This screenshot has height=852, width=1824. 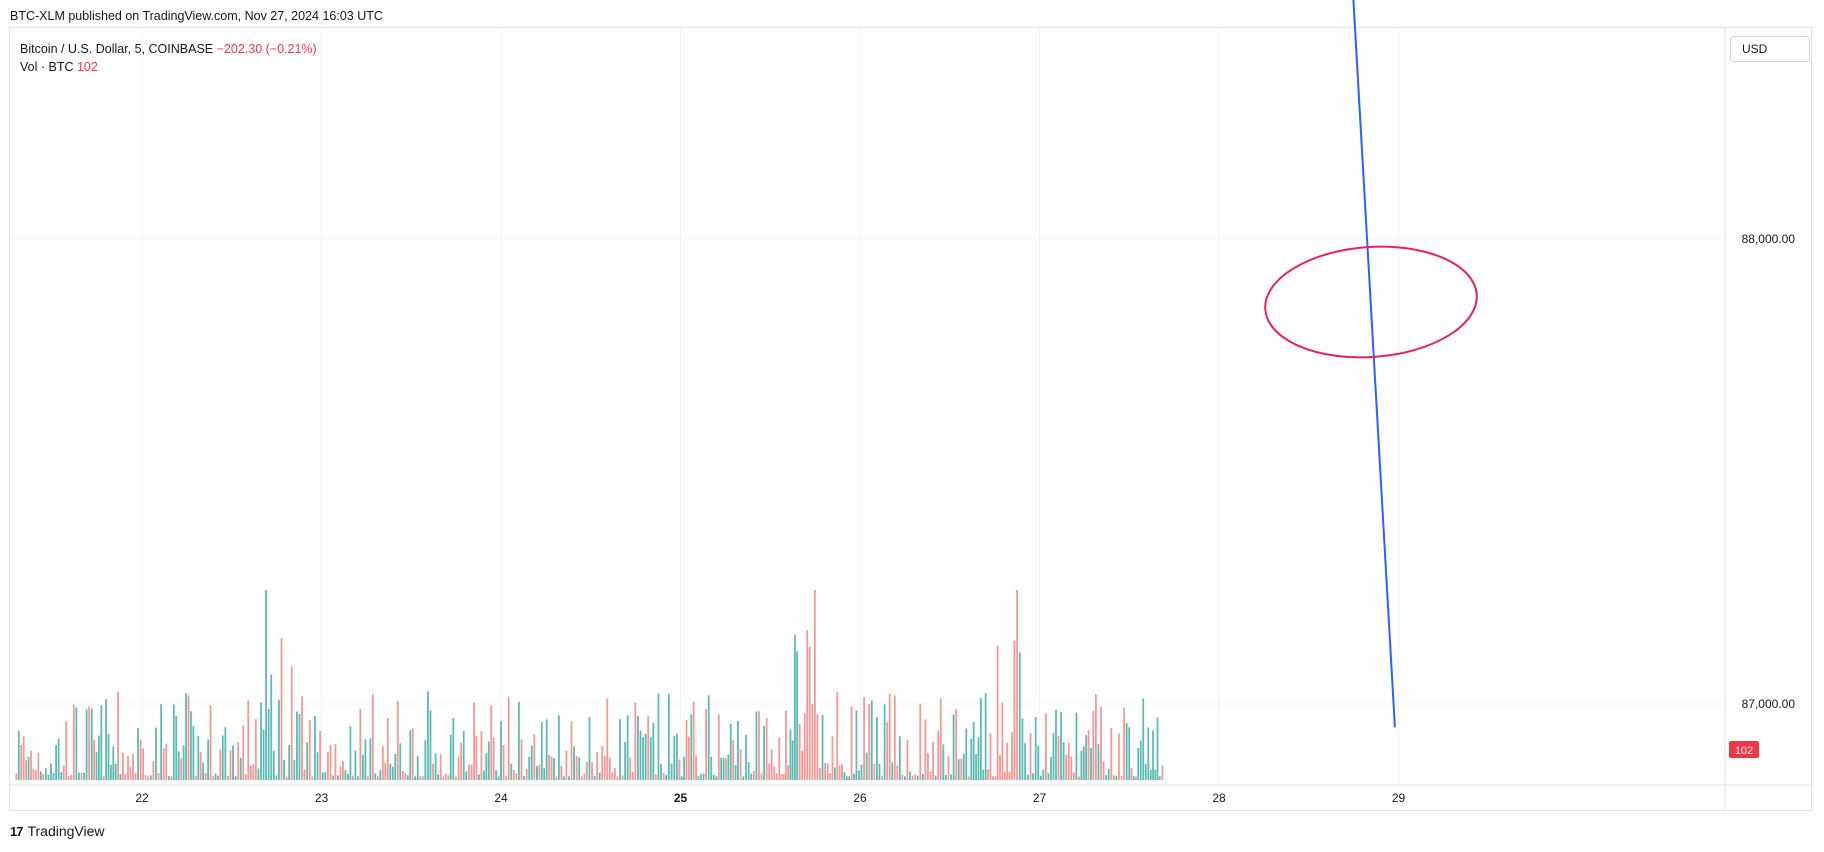 What do you see at coordinates (57, 831) in the screenshot?
I see `tradingview-branding: 17 TradingView` at bounding box center [57, 831].